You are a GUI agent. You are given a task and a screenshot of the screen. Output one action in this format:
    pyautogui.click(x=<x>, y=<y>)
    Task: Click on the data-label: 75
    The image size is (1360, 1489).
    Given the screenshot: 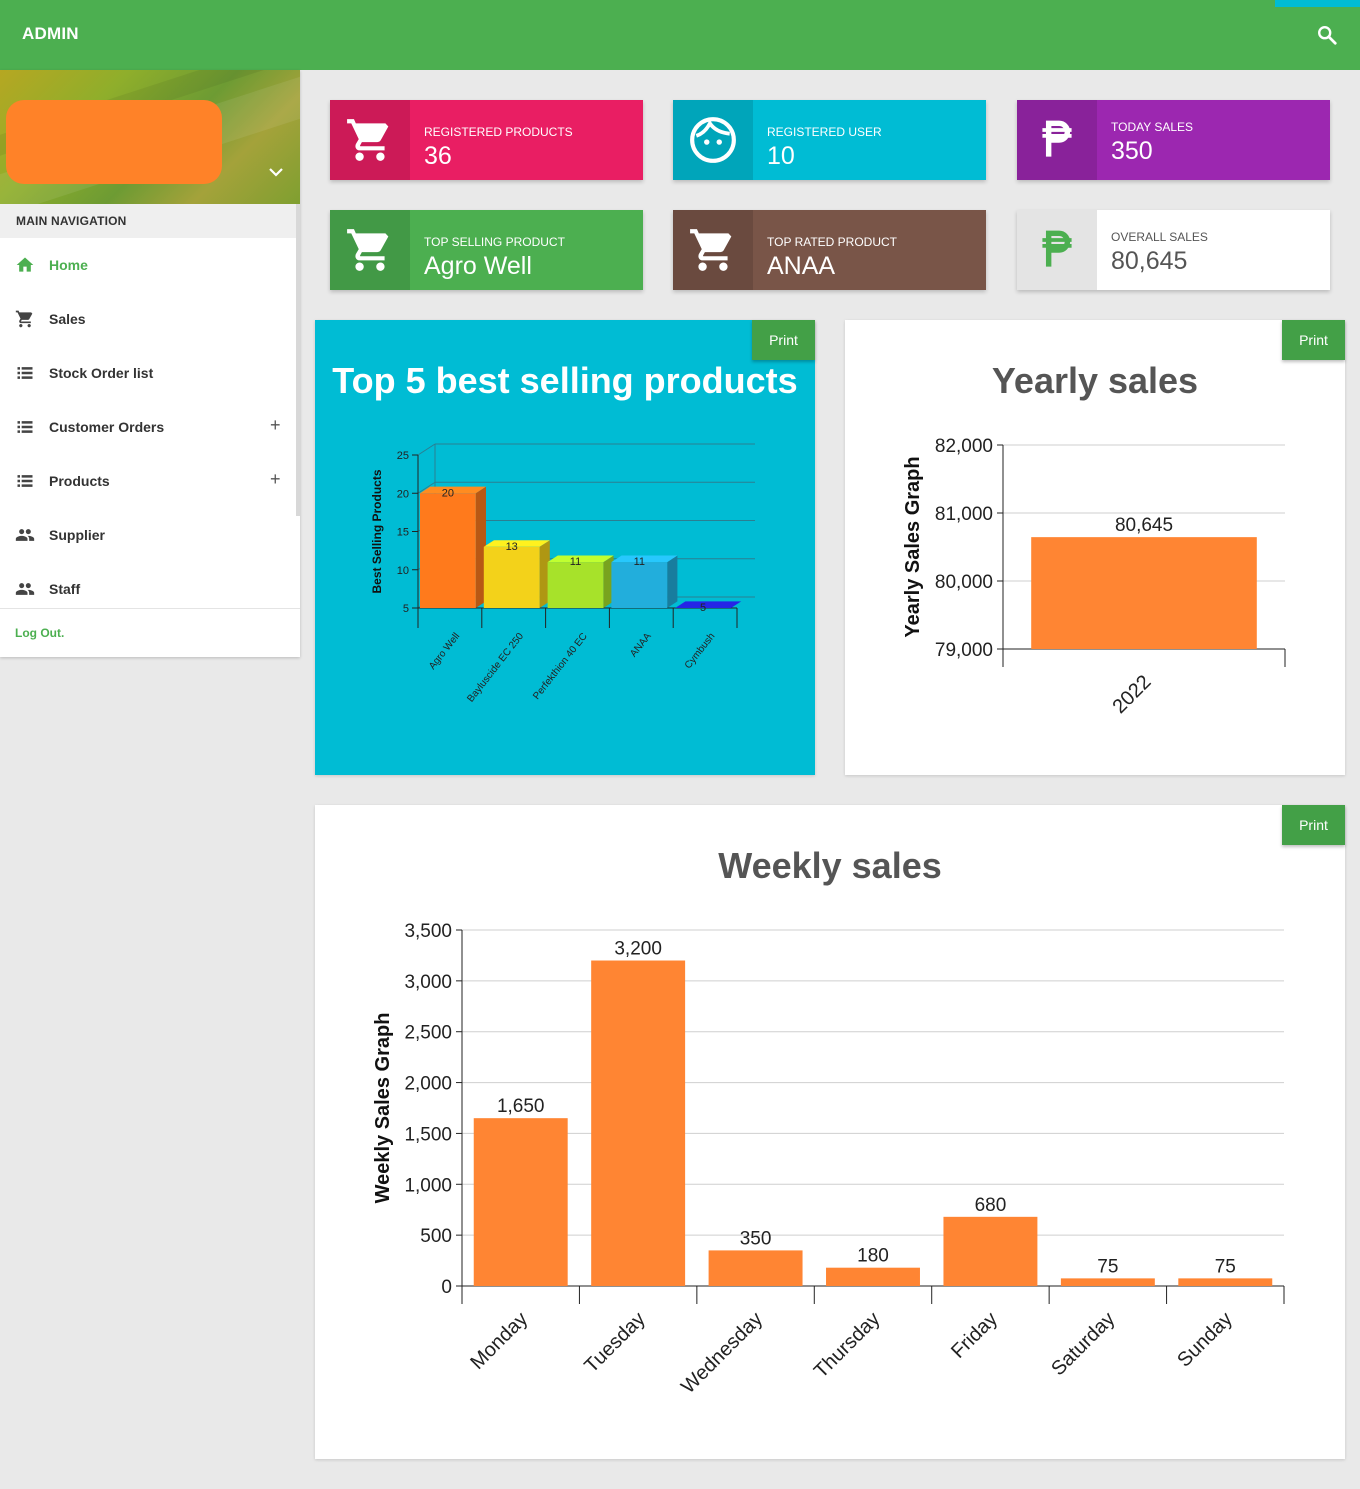 What is the action you would take?
    pyautogui.click(x=1107, y=1266)
    